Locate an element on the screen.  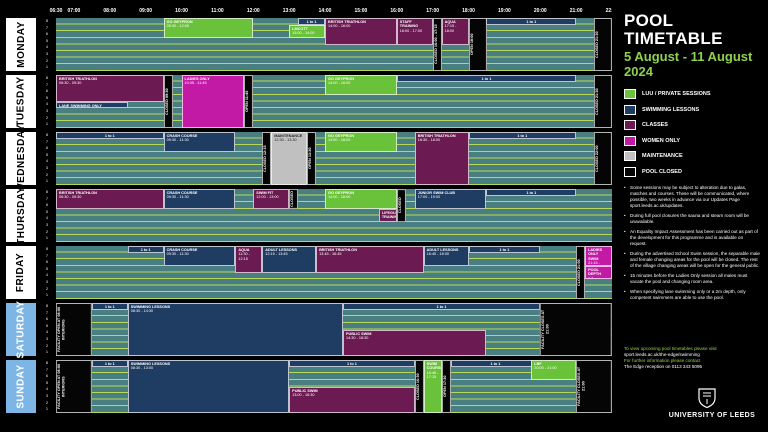
session-title: BRITISH TRIATHLON is located at coordinates (347, 22).